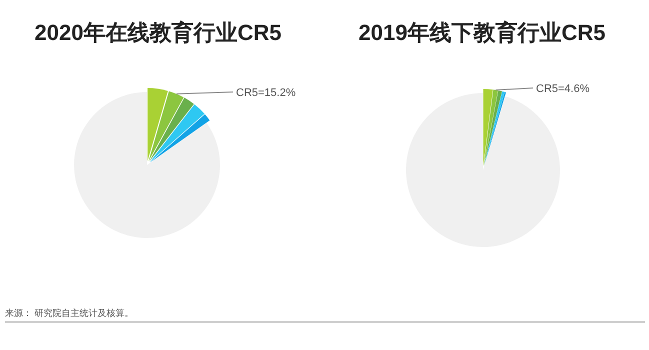 The width and height of the screenshot is (649, 350). What do you see at coordinates (563, 89) in the screenshot?
I see `text: CR5=4.6%` at bounding box center [563, 89].